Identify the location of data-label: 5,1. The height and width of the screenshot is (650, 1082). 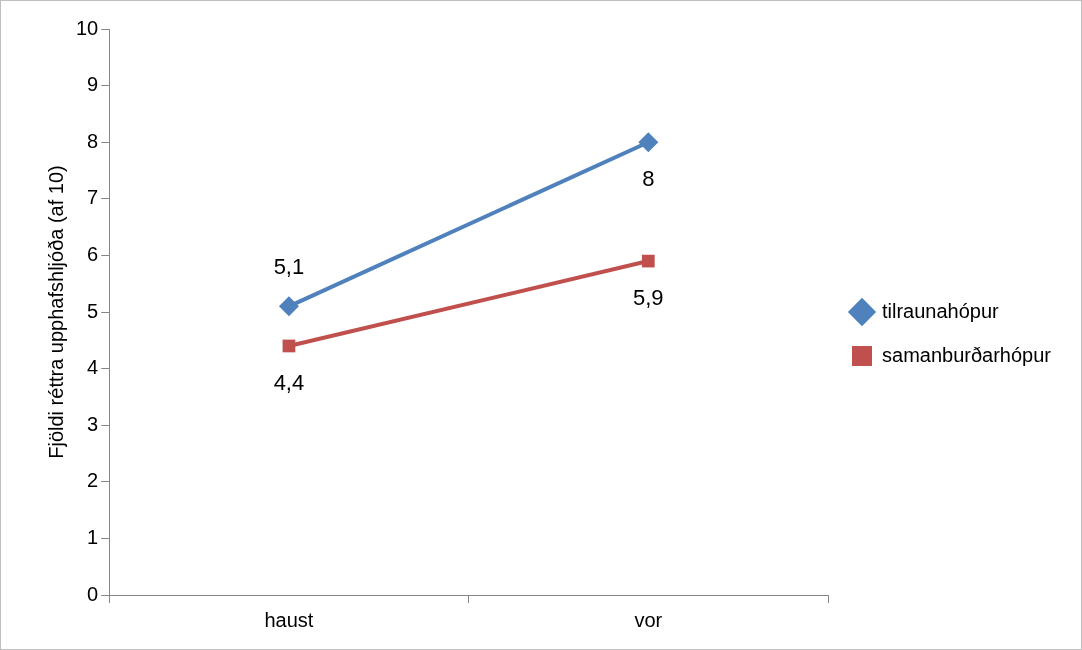
(289, 267).